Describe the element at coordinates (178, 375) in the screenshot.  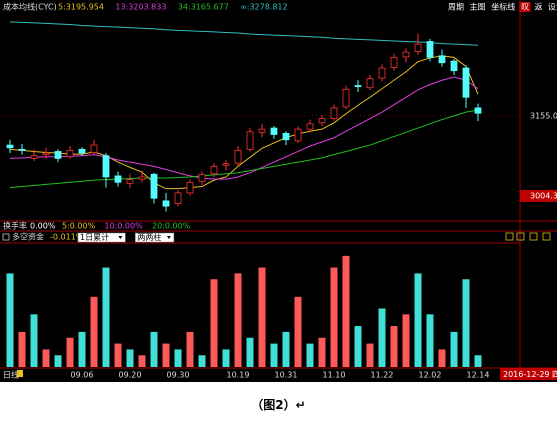
I see `x-tick-label: 09.30` at that location.